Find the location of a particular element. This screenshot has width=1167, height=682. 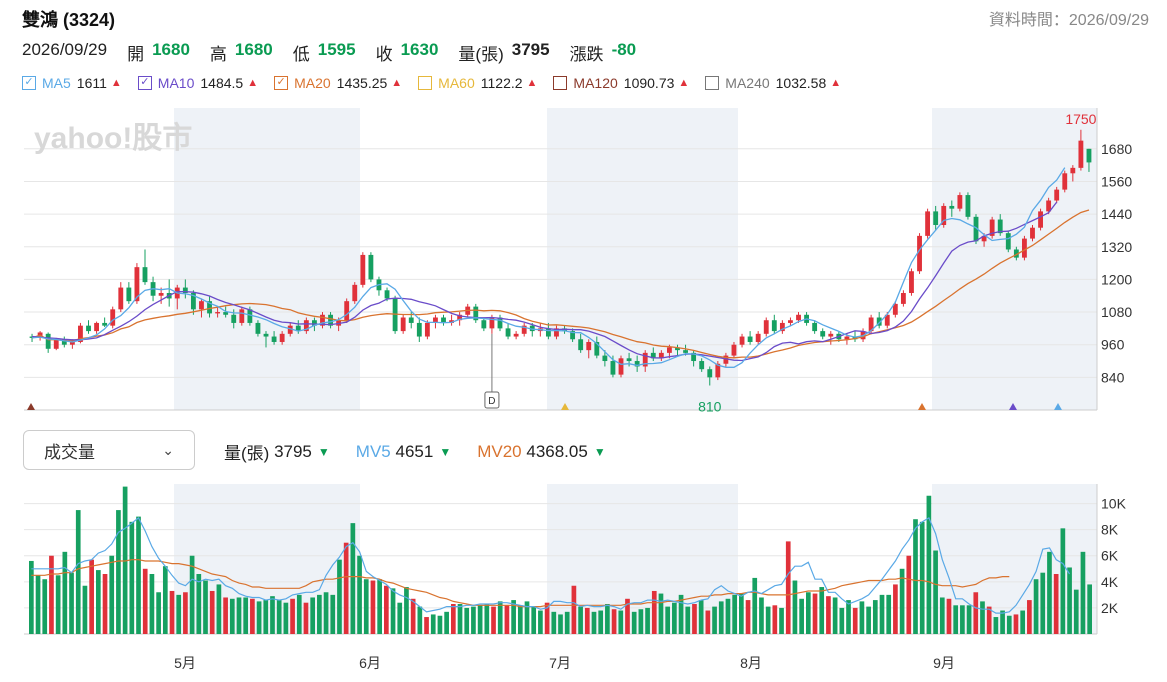

ma-legend-item: MA240 1032.58 ▲ is located at coordinates (773, 83).